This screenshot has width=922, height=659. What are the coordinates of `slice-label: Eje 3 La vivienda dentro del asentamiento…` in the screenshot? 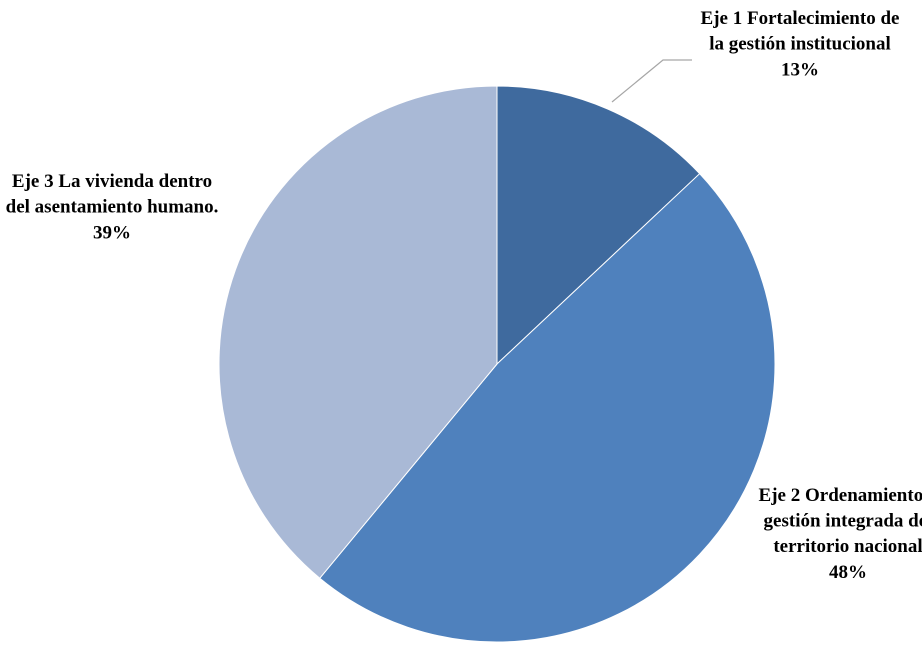 It's located at (112, 194).